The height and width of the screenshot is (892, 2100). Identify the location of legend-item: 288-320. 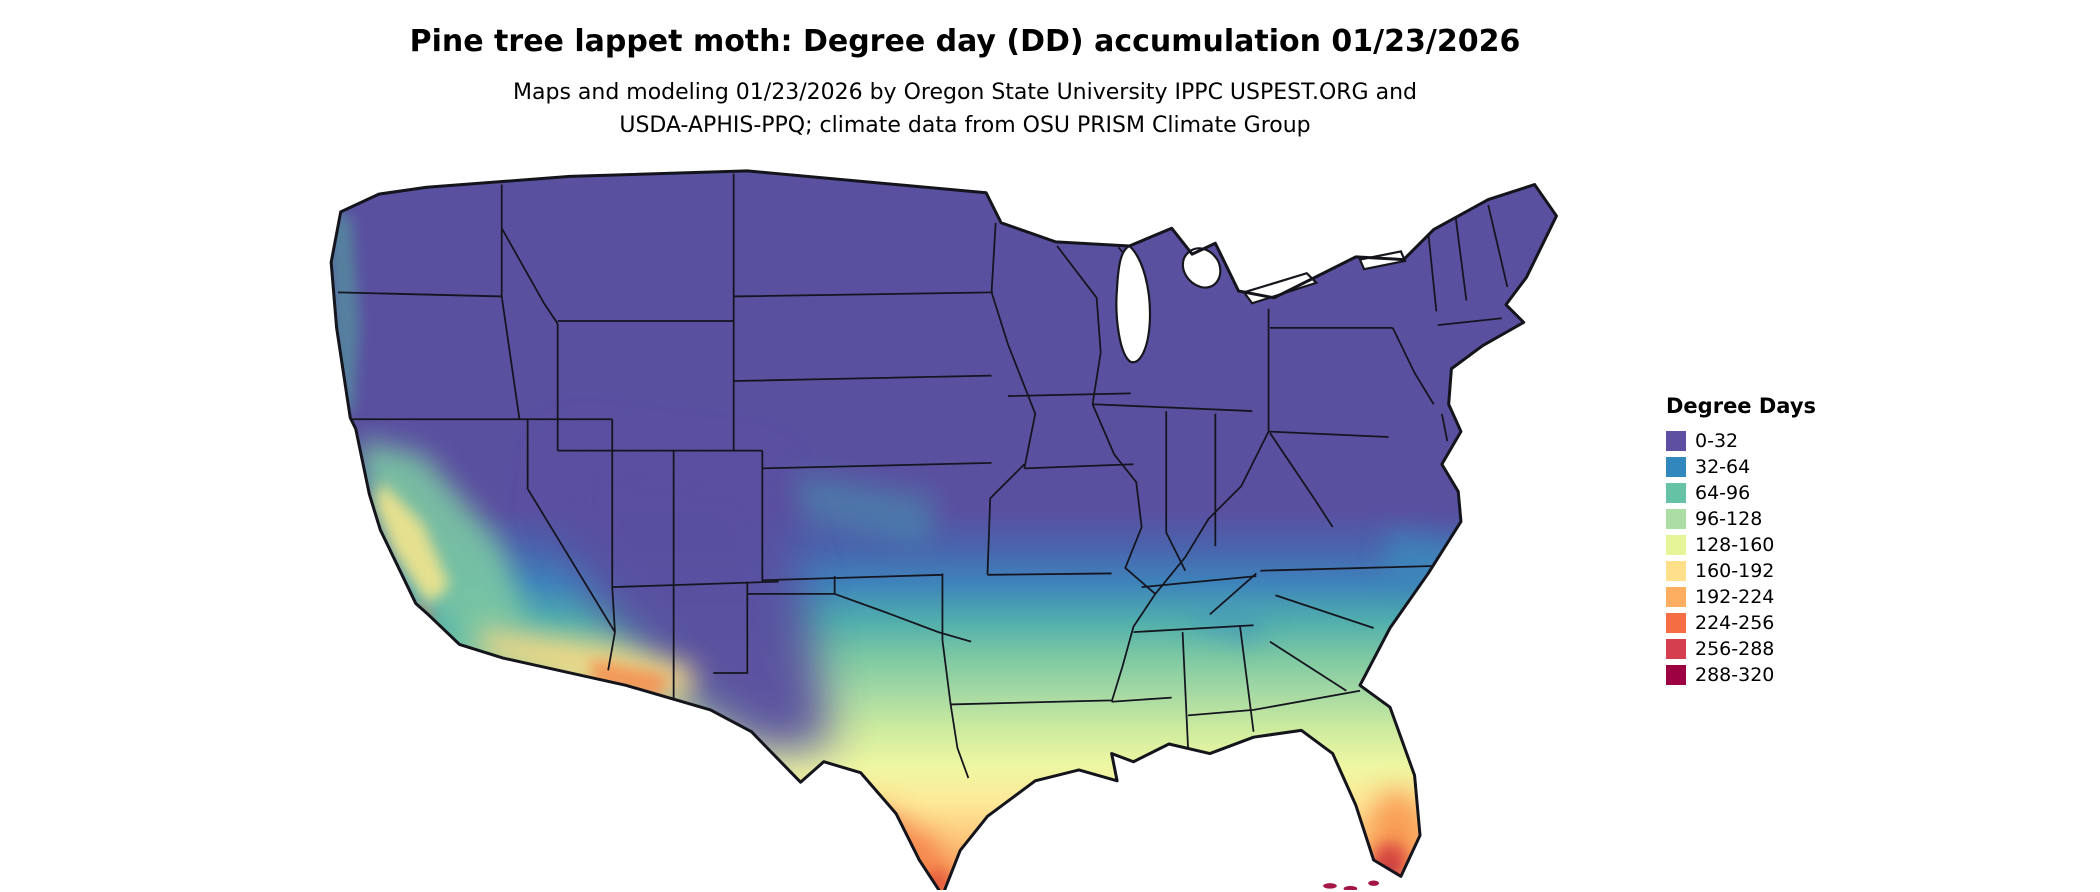
(1741, 675).